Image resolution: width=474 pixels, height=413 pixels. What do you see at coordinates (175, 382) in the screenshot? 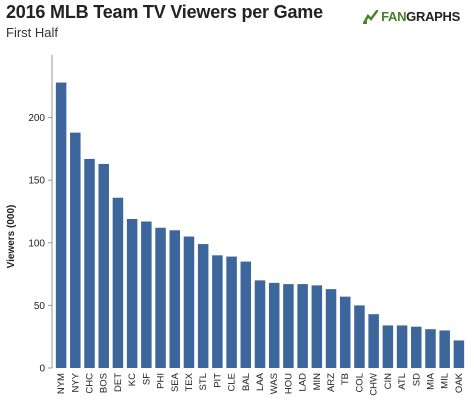
I see `x-tick-label-sea: SEA` at bounding box center [175, 382].